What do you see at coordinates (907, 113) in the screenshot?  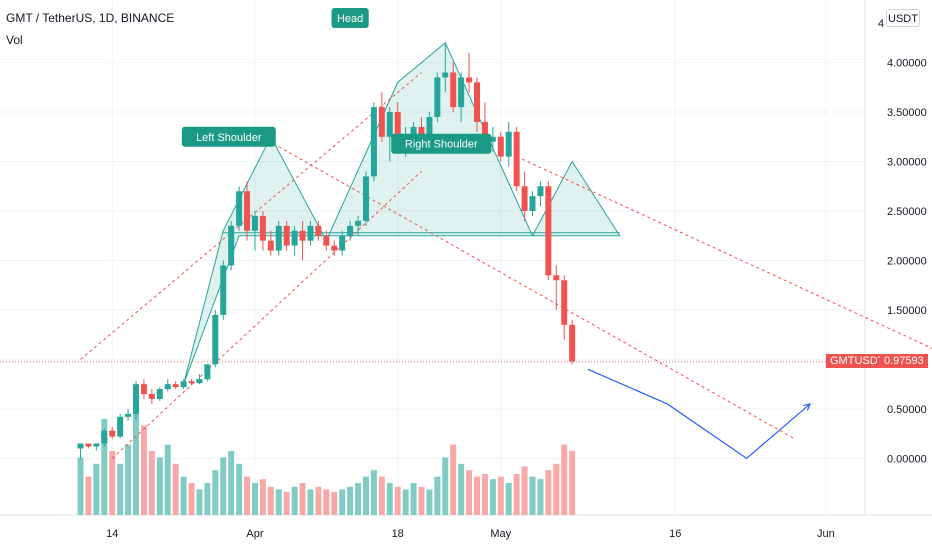 I see `y-tick-label: 3.50000` at bounding box center [907, 113].